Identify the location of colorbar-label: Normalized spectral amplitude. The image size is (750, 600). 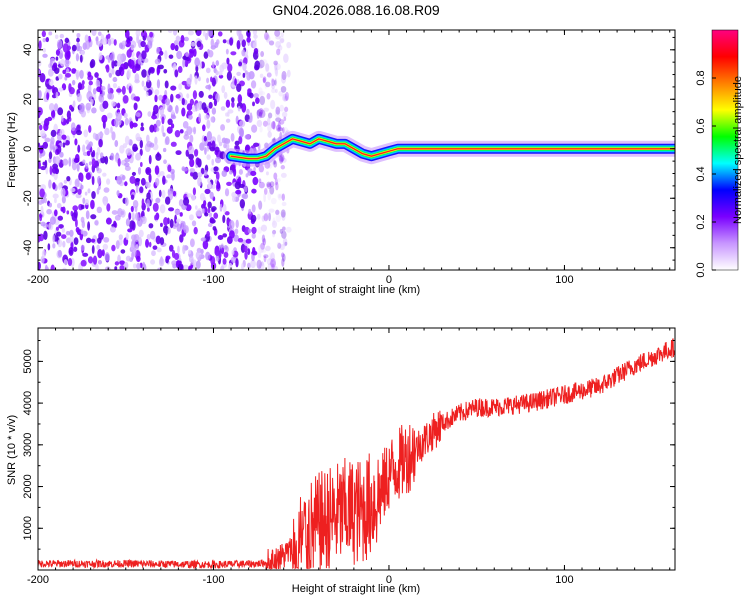
(738, 150).